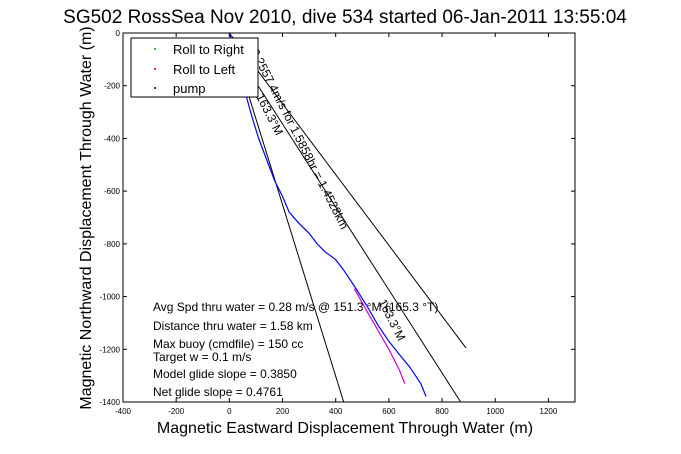 This screenshot has width=681, height=454. Describe the element at coordinates (110, 349) in the screenshot. I see `y-tick-label: -1200` at that location.